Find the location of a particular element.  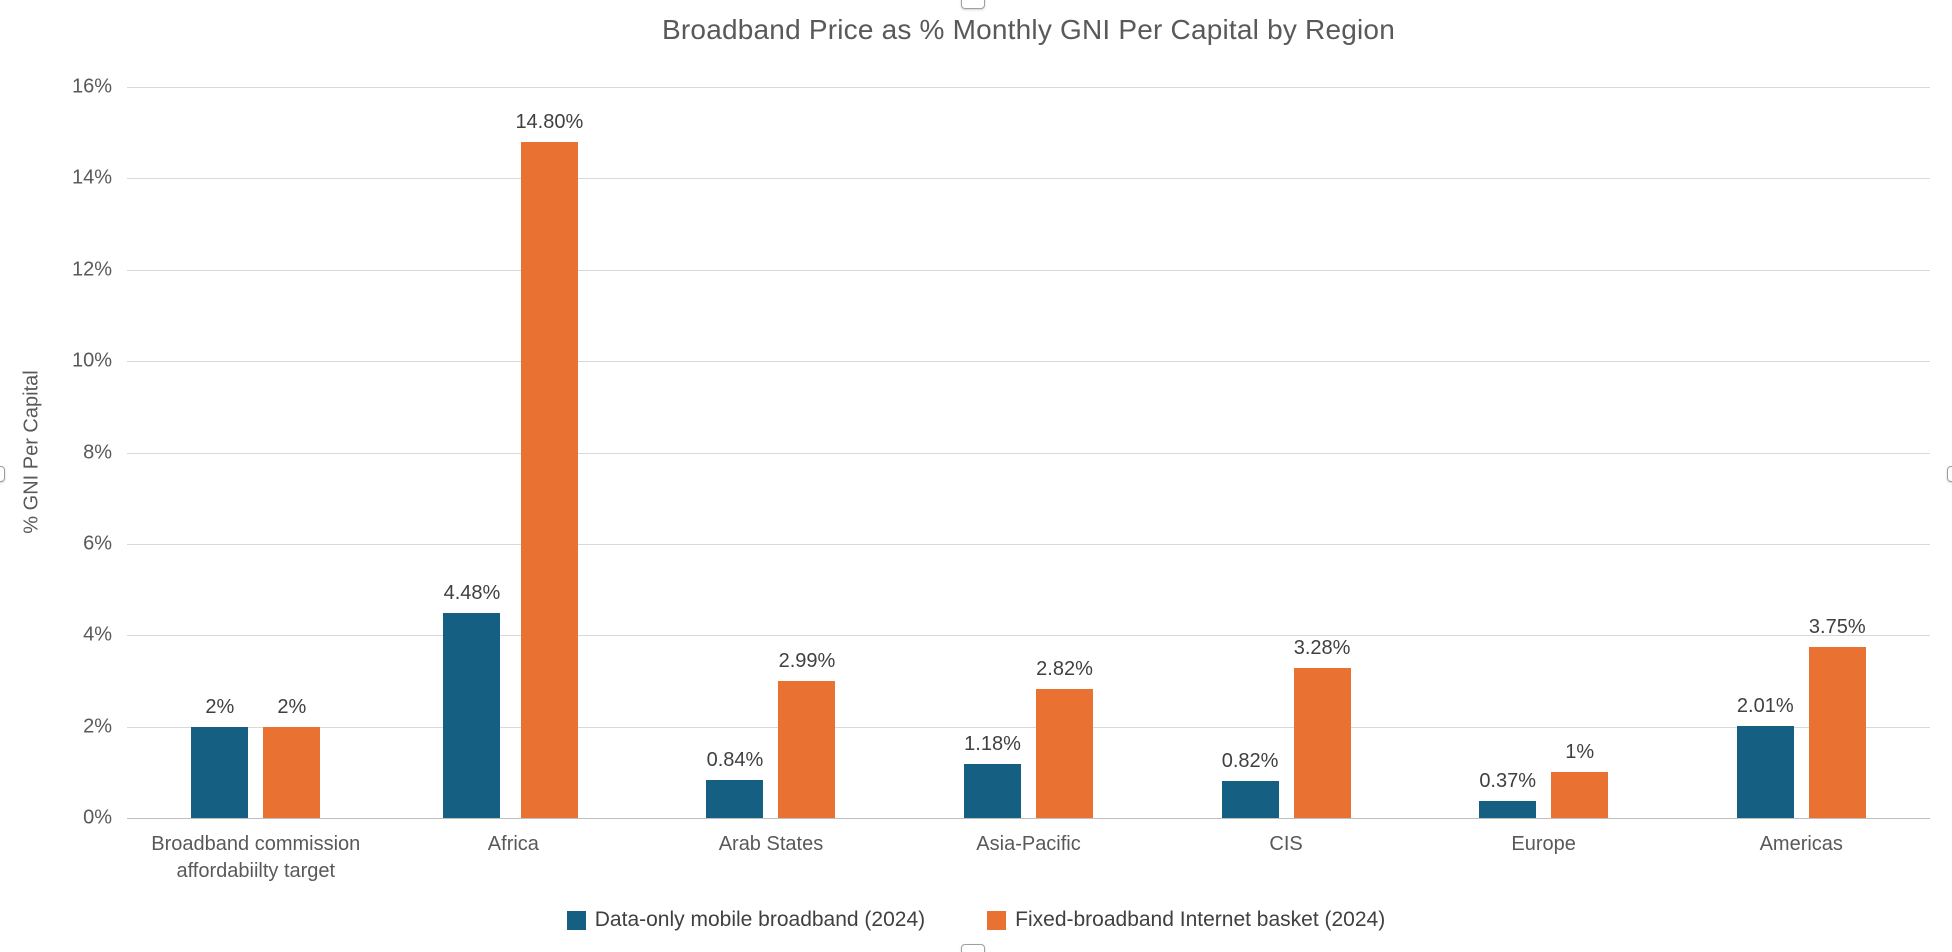

legend-entry: Data-only mobile broadband (2024) is located at coordinates (746, 920).